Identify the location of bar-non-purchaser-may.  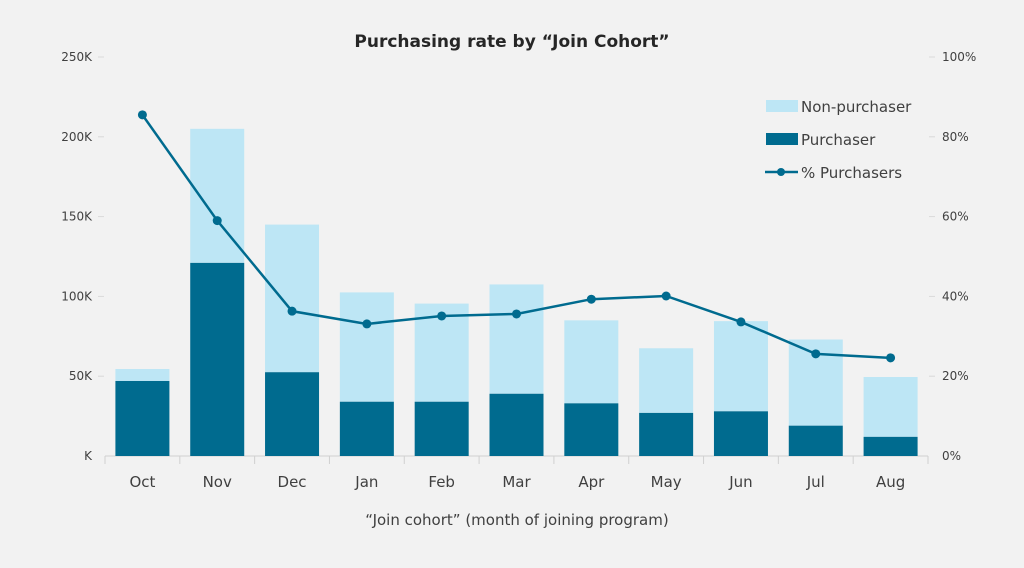
(666, 380).